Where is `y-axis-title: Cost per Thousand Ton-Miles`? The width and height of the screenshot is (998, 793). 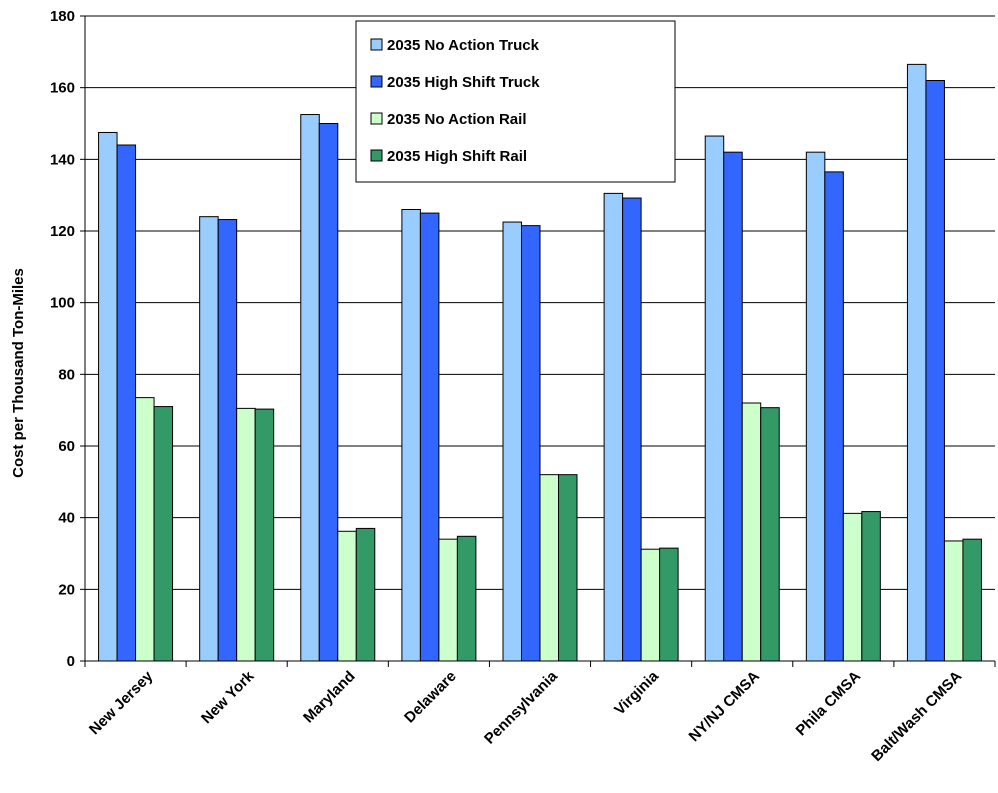 y-axis-title: Cost per Thousand Ton-Miles is located at coordinates (18, 373).